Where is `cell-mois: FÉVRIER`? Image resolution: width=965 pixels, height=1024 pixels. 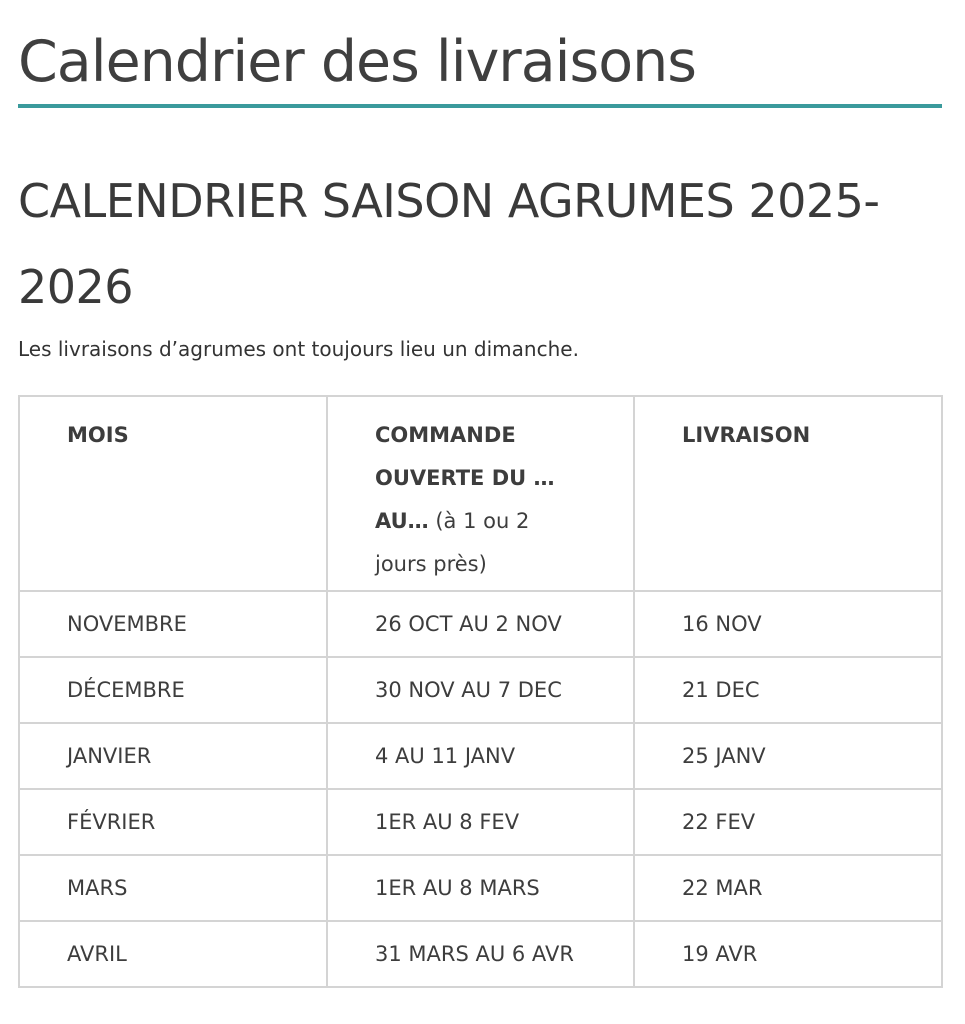
cell-mois: FÉVRIER is located at coordinates (173, 822).